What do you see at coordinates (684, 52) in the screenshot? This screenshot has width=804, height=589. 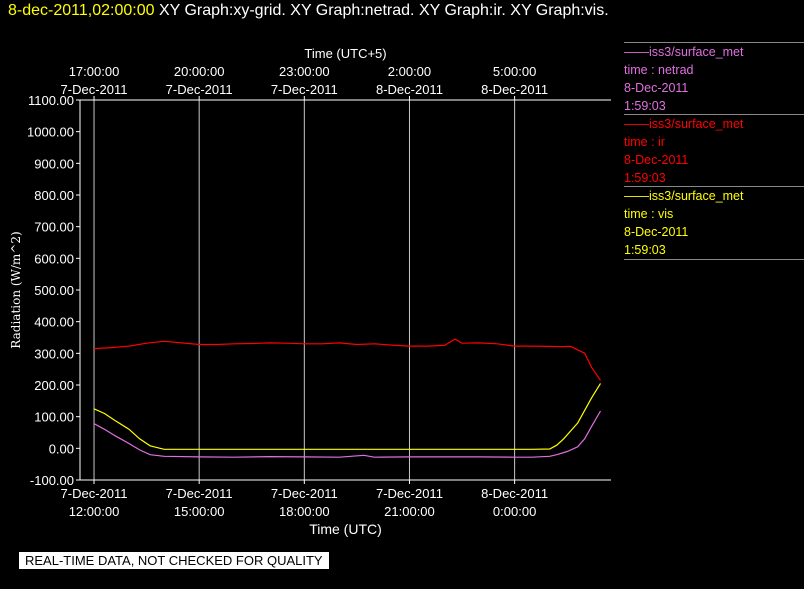 I see `legend-netrad-name: ——iss3/surface_met` at bounding box center [684, 52].